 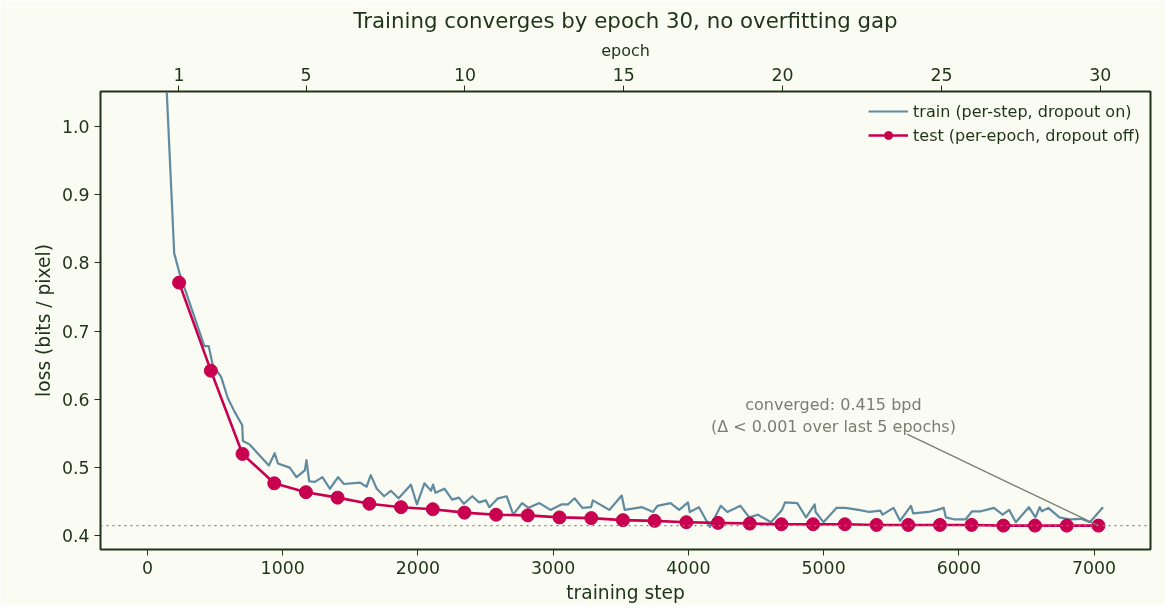 What do you see at coordinates (958, 567) in the screenshot?
I see `x-tick-label: 6000` at bounding box center [958, 567].